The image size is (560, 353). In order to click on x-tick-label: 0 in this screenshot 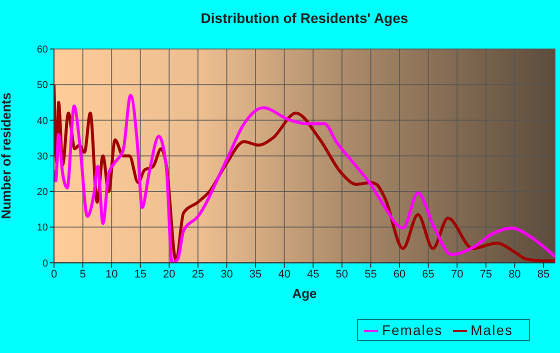, I will do `click(54, 274)`.